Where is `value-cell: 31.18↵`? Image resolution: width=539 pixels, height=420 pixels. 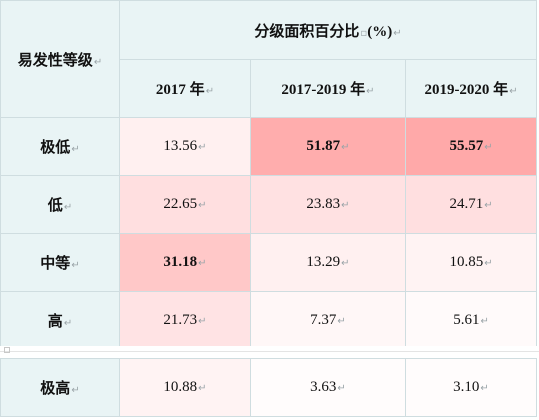 value-cell: 31.18↵ is located at coordinates (185, 262).